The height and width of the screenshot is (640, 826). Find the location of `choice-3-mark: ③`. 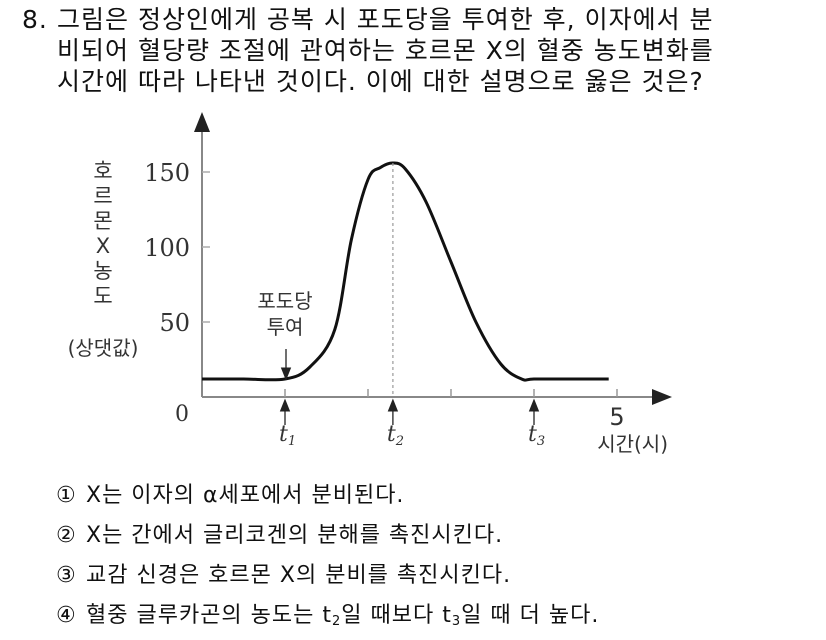

choice-3-mark: ③ is located at coordinates (66, 575).